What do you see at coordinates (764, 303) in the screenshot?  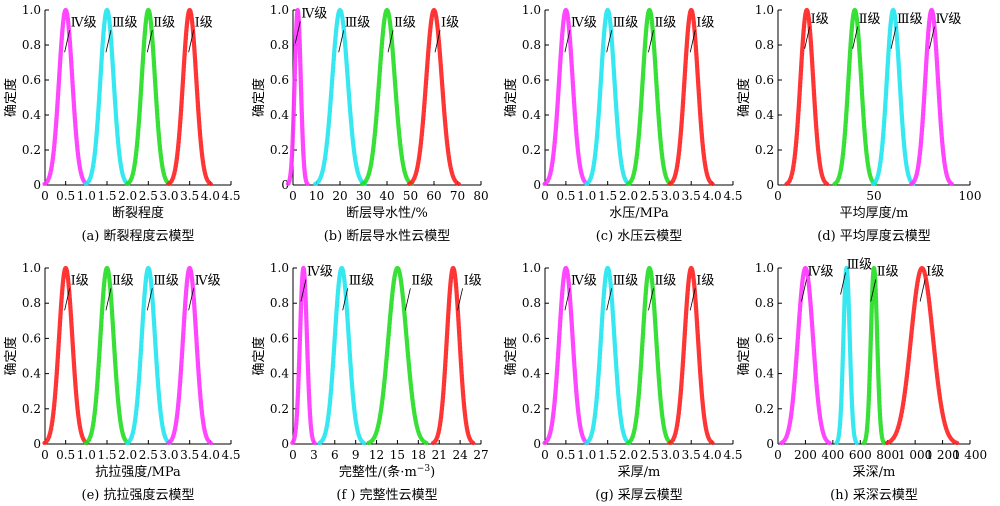 I see `y-tick-label: 0.8` at bounding box center [764, 303].